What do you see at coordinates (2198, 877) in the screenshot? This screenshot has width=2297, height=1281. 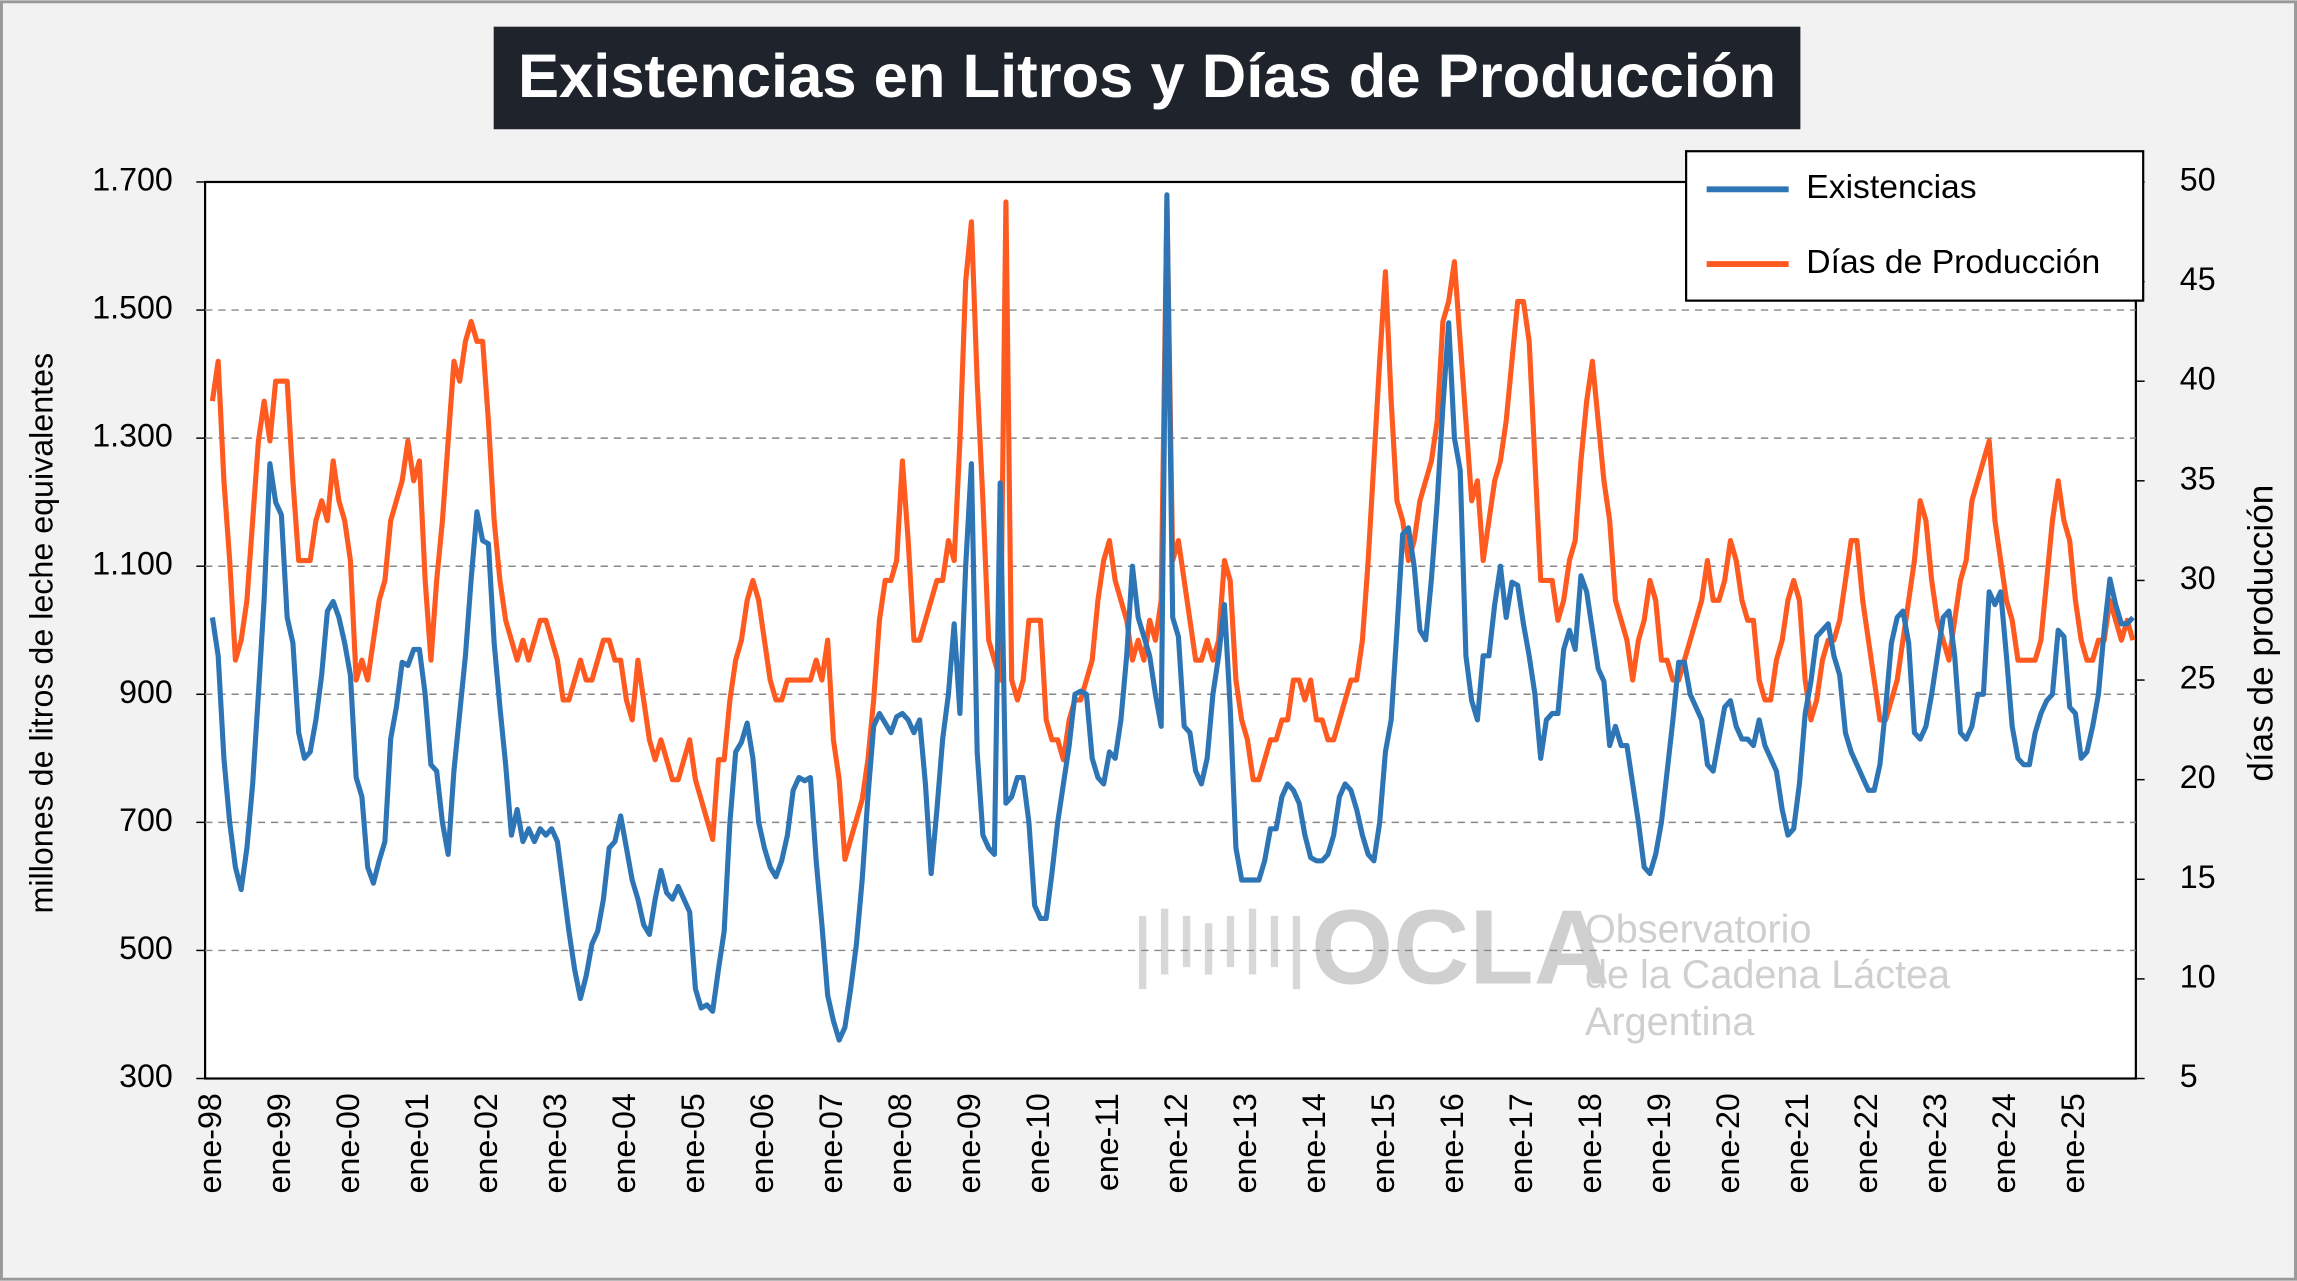 I see `y2-tick-label: 15` at bounding box center [2198, 877].